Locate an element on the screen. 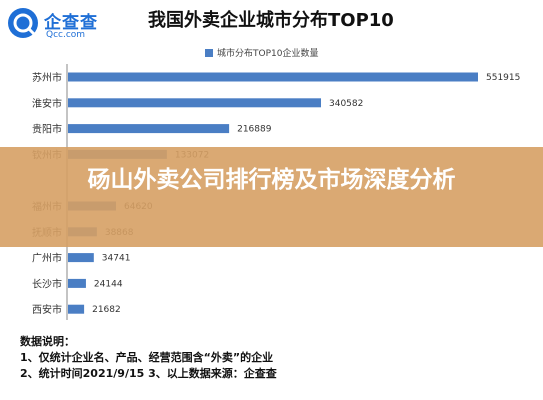 The width and height of the screenshot is (543, 400). bar-value-label: 21682 is located at coordinates (106, 310).